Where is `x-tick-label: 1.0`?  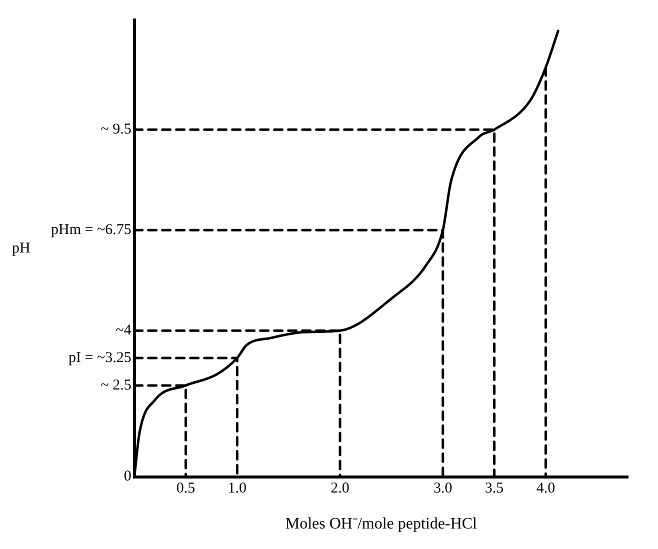
x-tick-label: 1.0 is located at coordinates (237, 488).